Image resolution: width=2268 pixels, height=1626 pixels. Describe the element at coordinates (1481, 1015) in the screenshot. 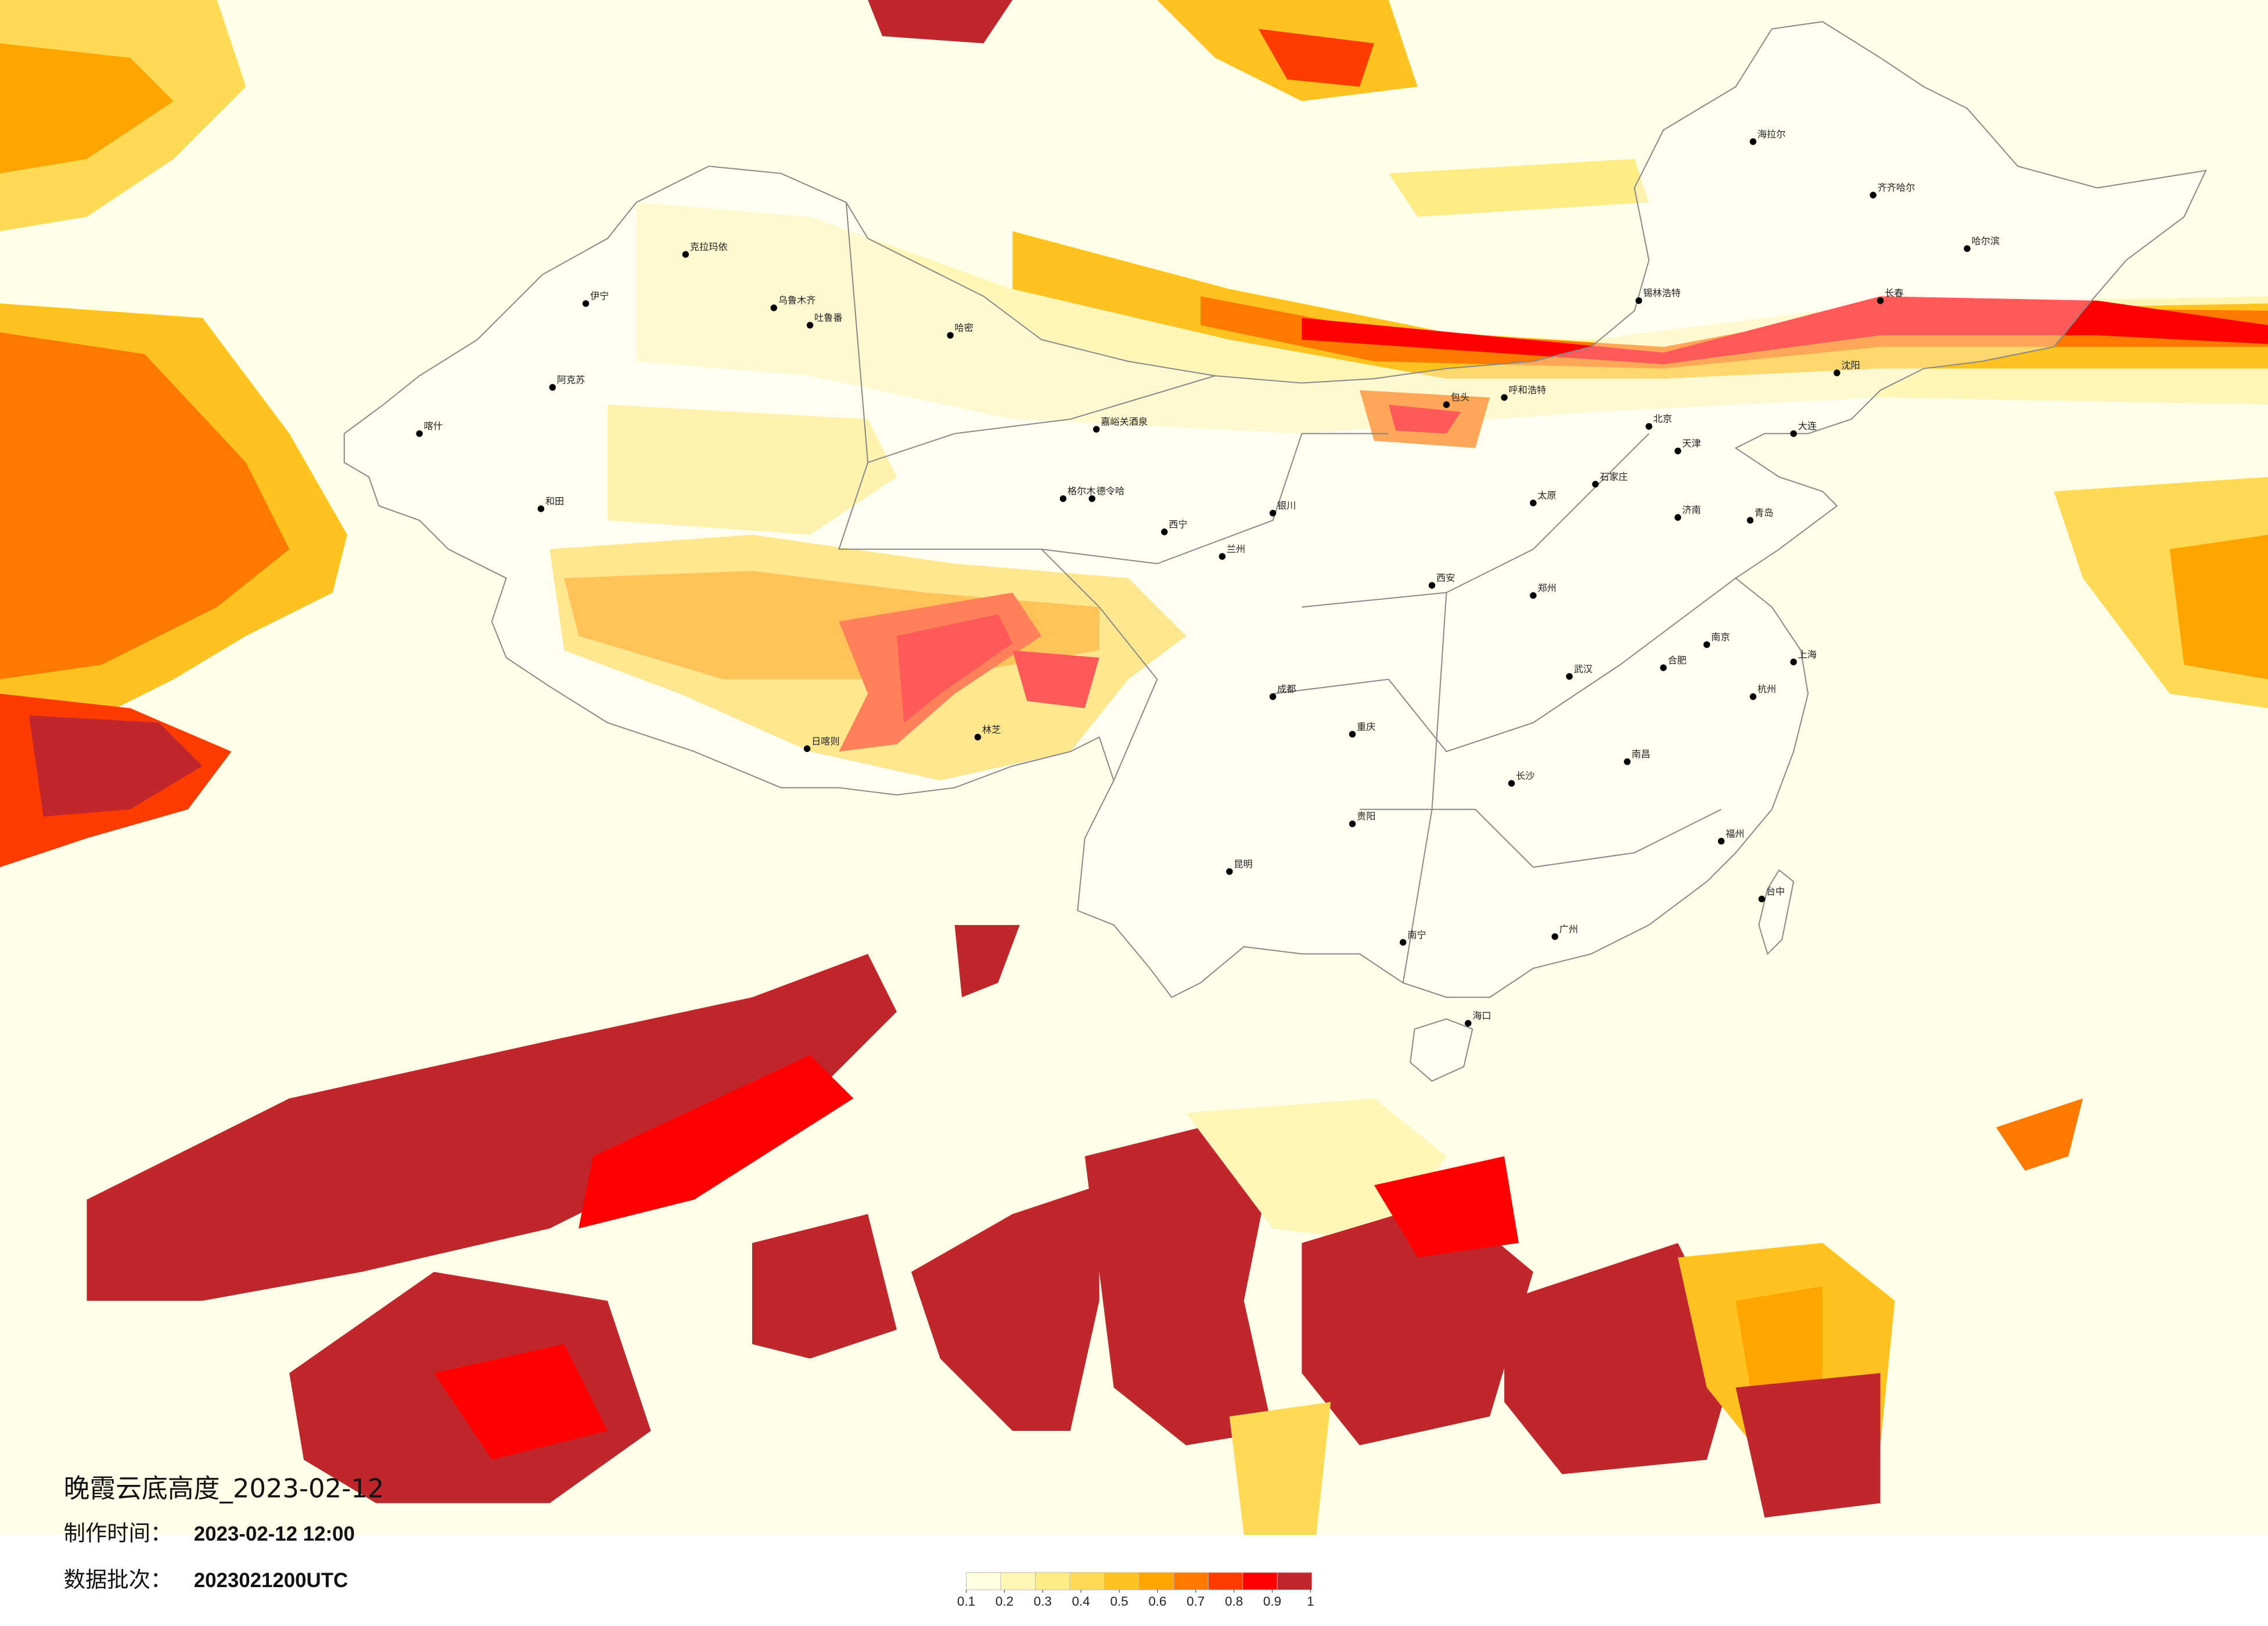

I see `city-label: 海口` at that location.